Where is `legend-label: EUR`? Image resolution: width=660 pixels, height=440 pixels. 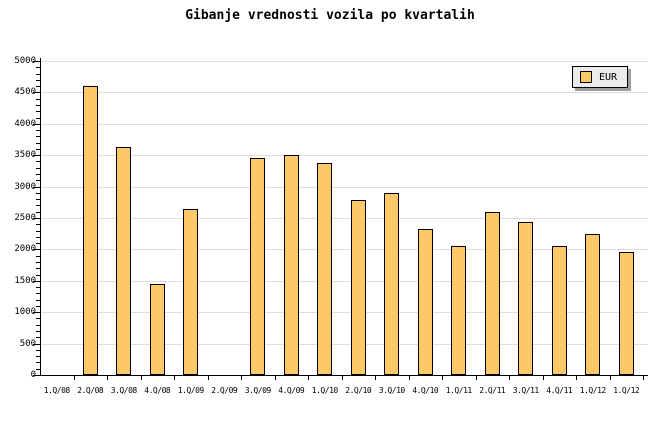 legend-label: EUR is located at coordinates (608, 77).